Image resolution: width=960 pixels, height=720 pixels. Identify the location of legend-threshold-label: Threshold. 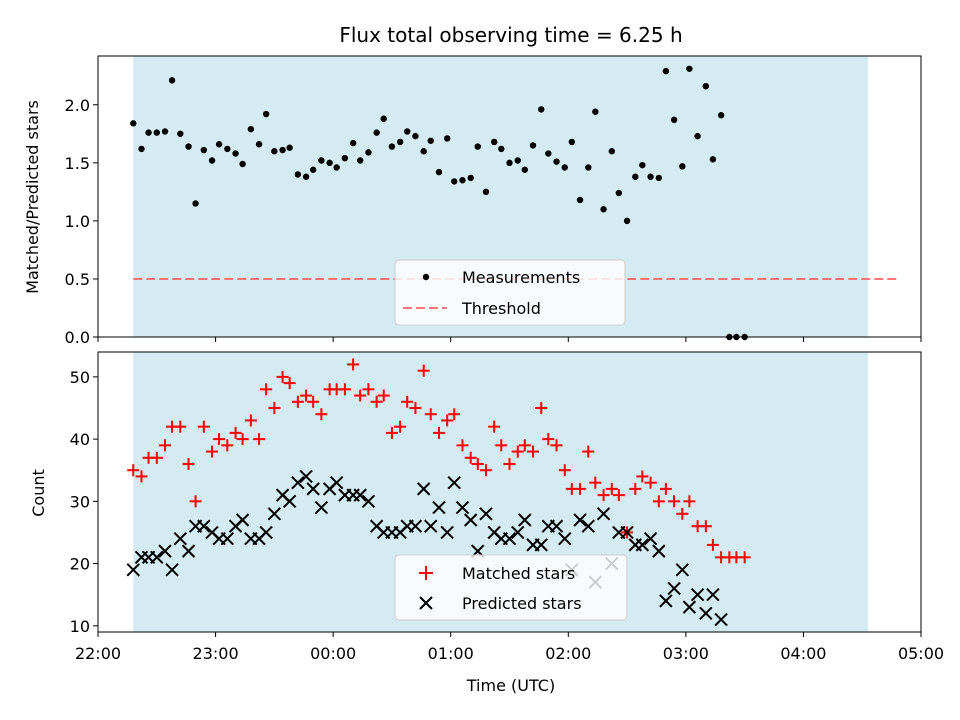
(501, 308).